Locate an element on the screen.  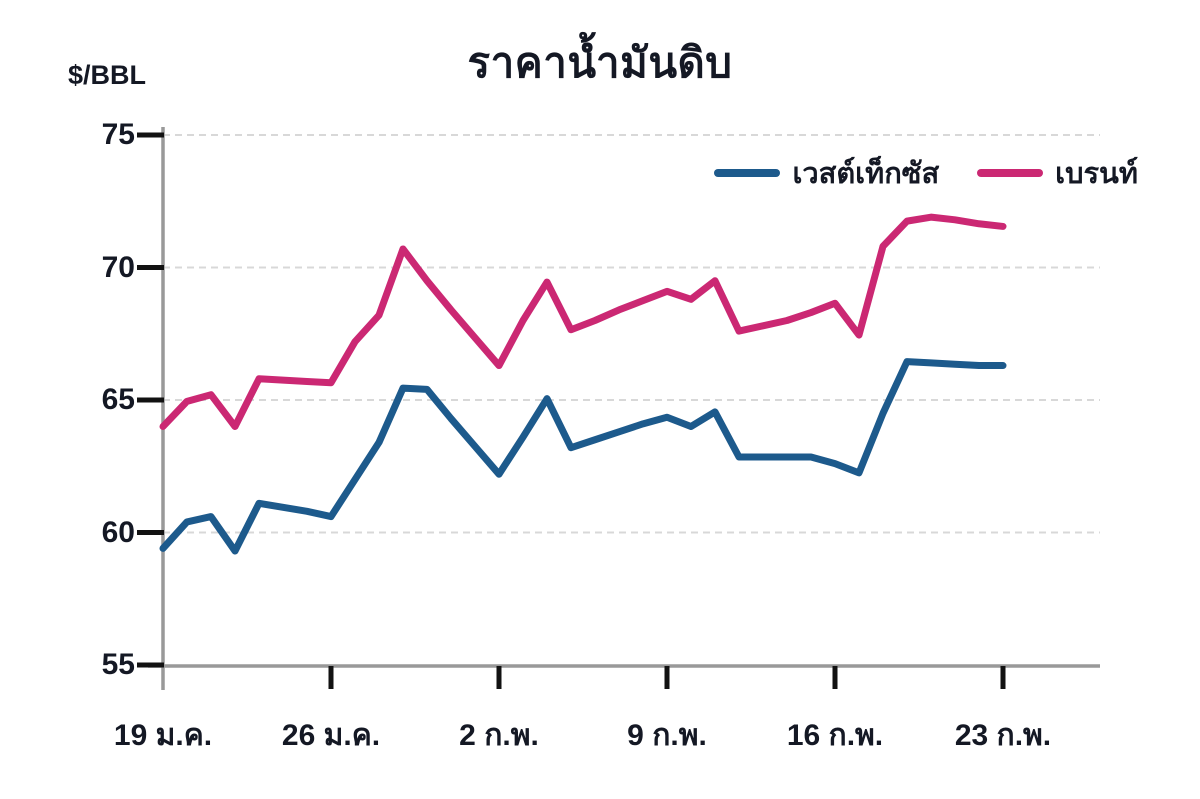
legend-item-brent: เบรนท์ is located at coordinates (1057, 173).